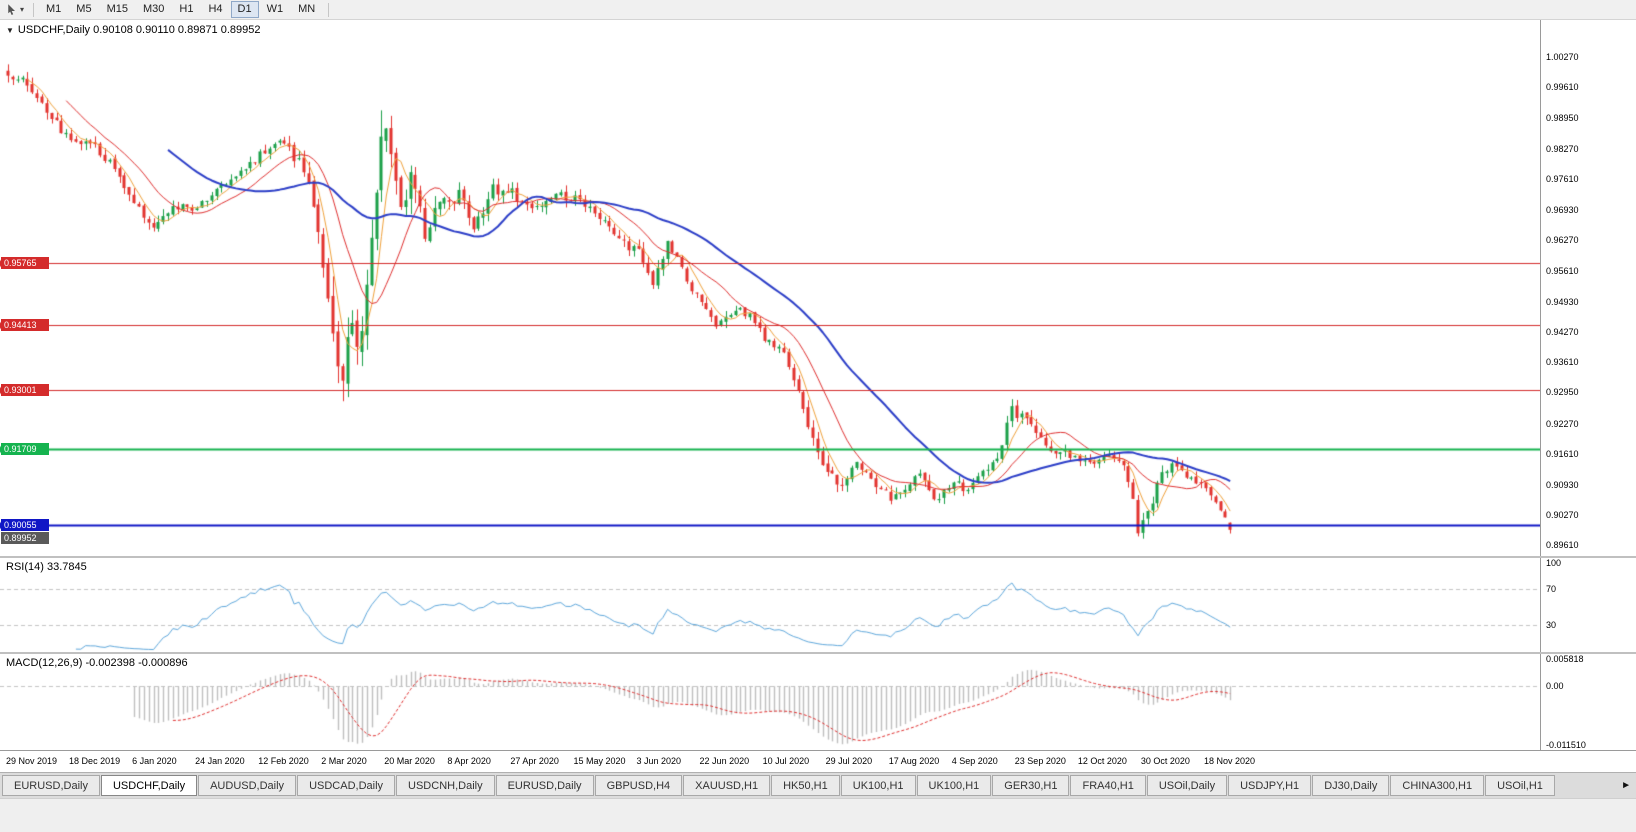  What do you see at coordinates (1270, 785) in the screenshot?
I see `chart-tab-usdjpy-h1: USDJPY,H1` at bounding box center [1270, 785].